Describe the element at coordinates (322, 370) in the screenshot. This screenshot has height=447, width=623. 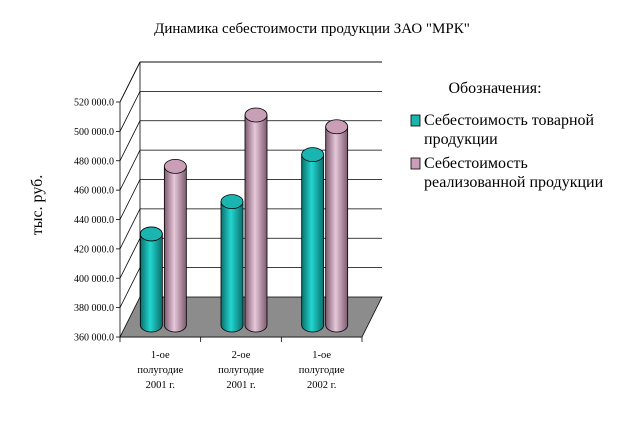
I see `x-tick-label: 1-ое полугодие 2002 г.` at that location.